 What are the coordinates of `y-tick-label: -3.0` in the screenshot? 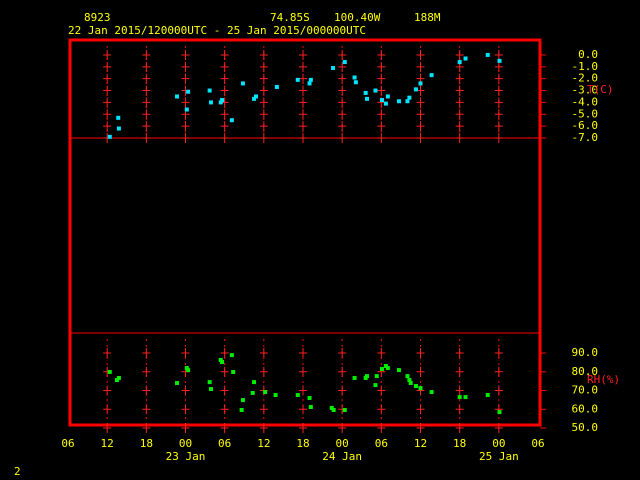 It's located at (585, 90).